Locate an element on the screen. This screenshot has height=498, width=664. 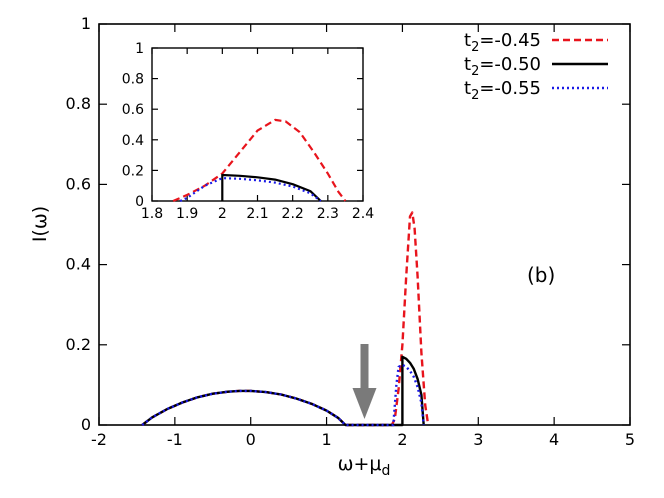
inset-y-tick-label: 0.2 is located at coordinates (133, 171).